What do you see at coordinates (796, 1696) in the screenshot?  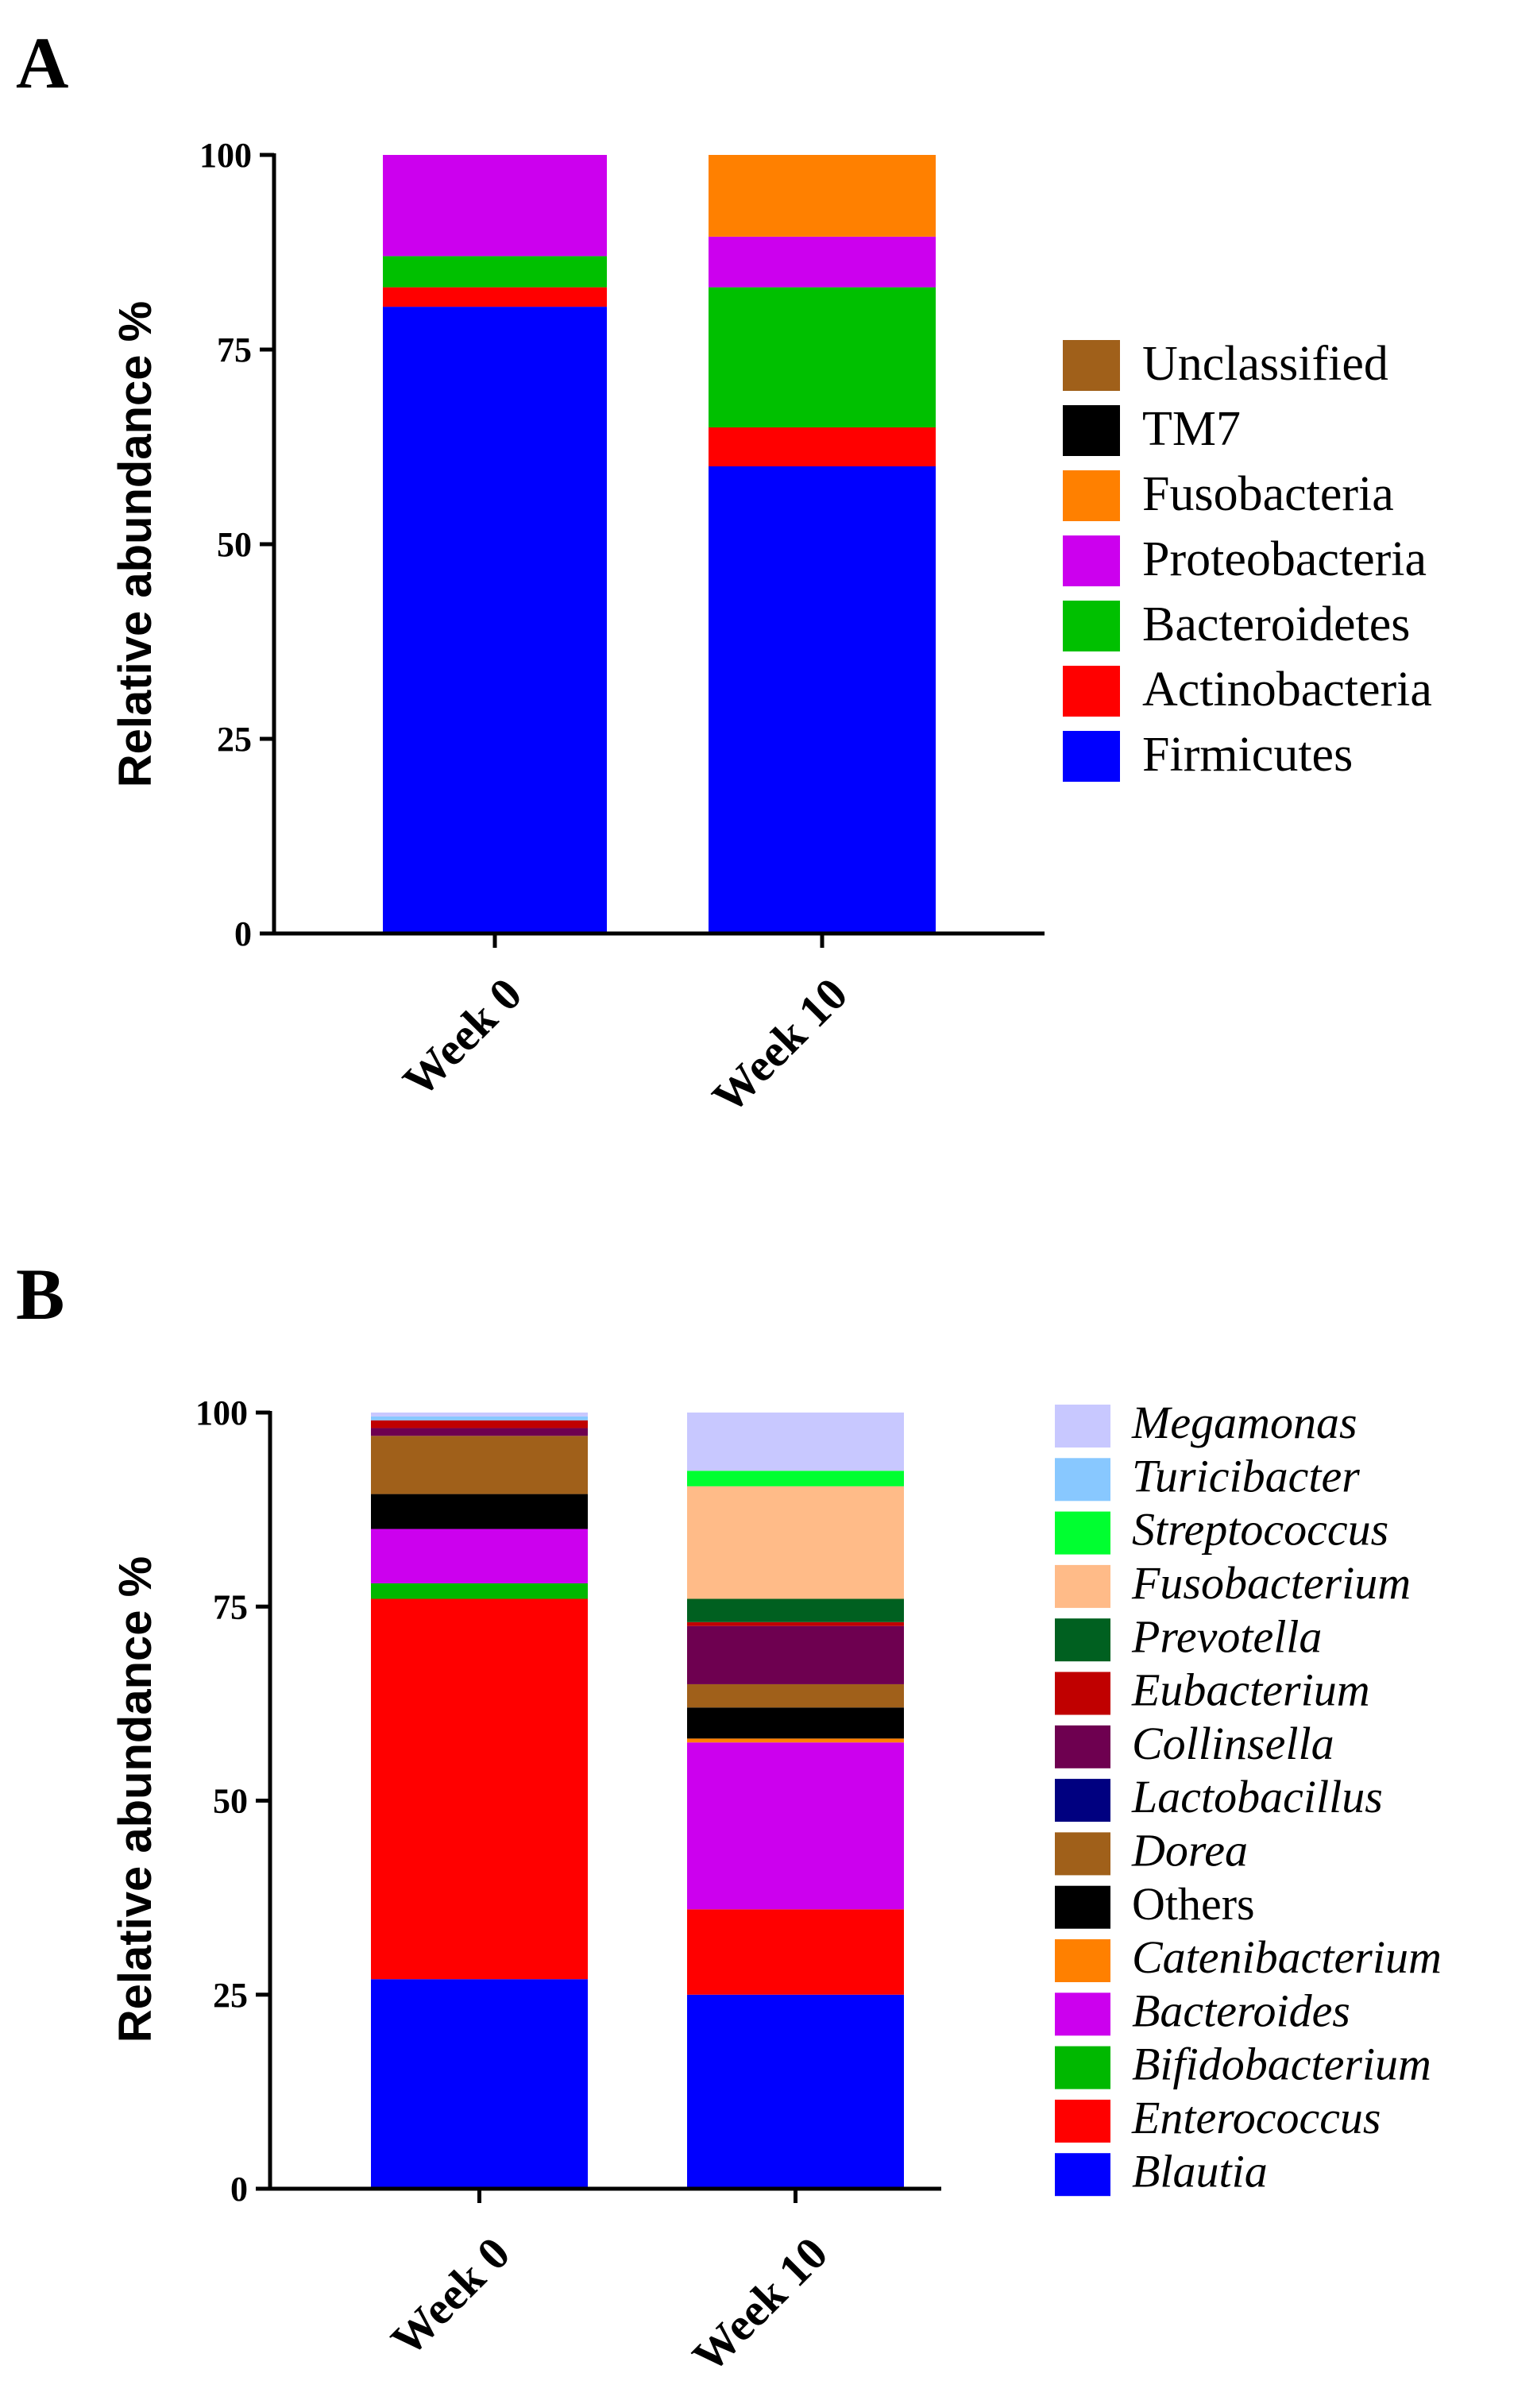 I see `bar-segment-b-week-10-dorea` at bounding box center [796, 1696].